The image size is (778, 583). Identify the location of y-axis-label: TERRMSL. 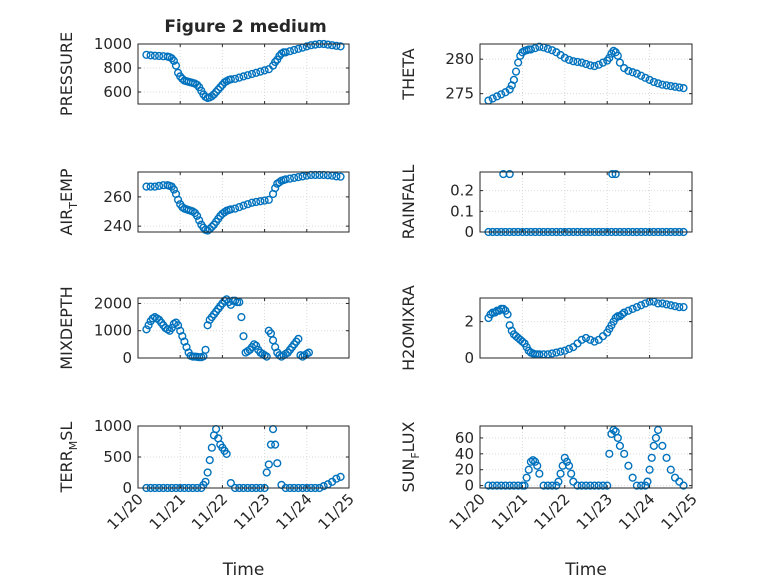
(68, 458).